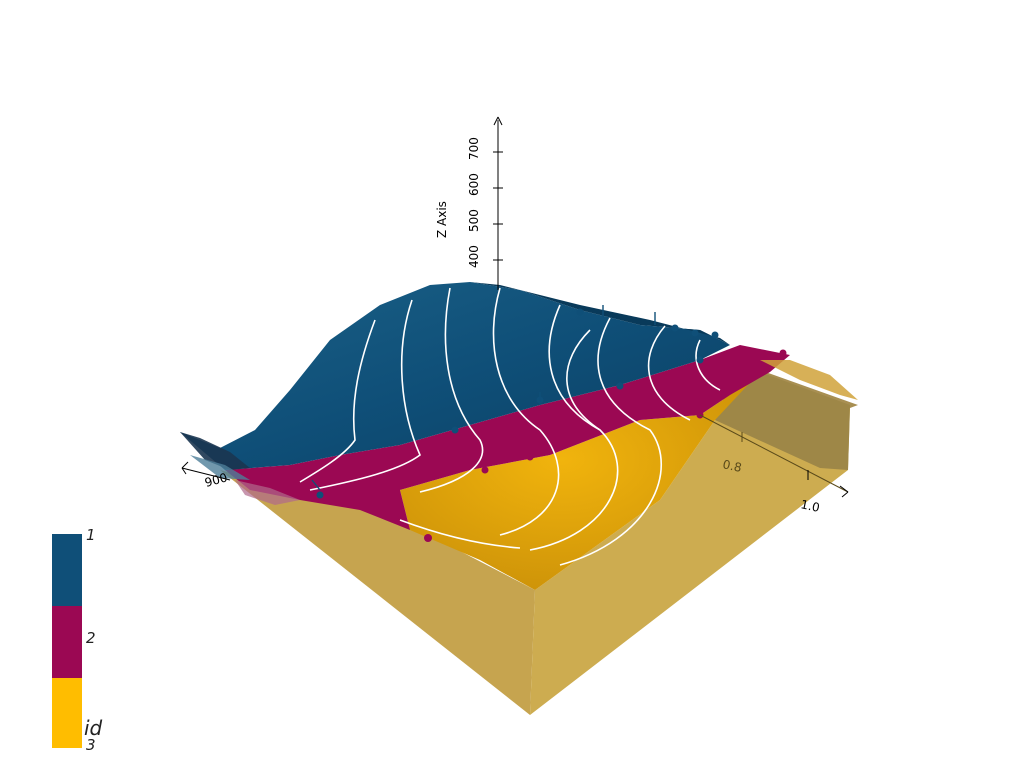 This screenshot has height=768, width=1024. I want to click on z-axis: 700 600 500 400 Z Axis, so click(469, 203).